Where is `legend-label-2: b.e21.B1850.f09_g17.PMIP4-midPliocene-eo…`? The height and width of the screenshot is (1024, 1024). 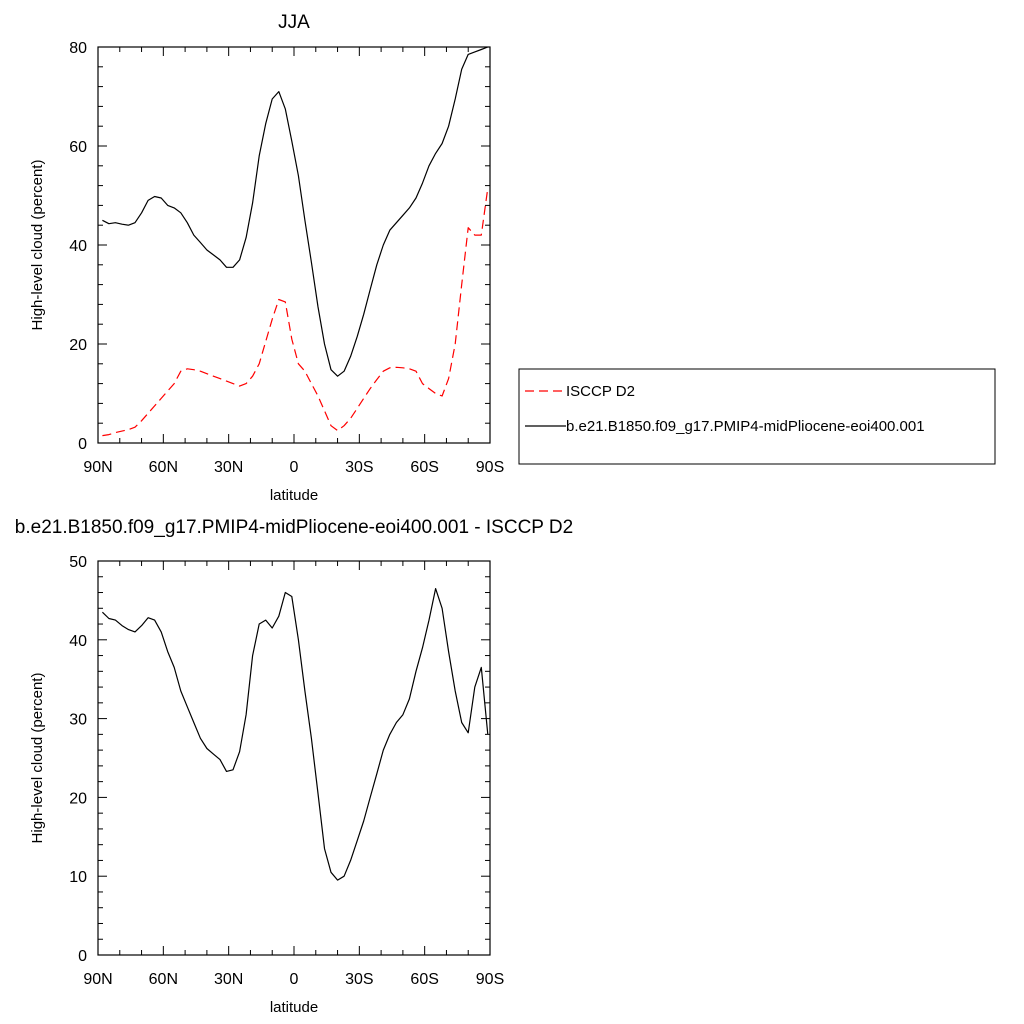 legend-label-2: b.e21.B1850.f09_g17.PMIP4-midPliocene-eo… is located at coordinates (745, 426).